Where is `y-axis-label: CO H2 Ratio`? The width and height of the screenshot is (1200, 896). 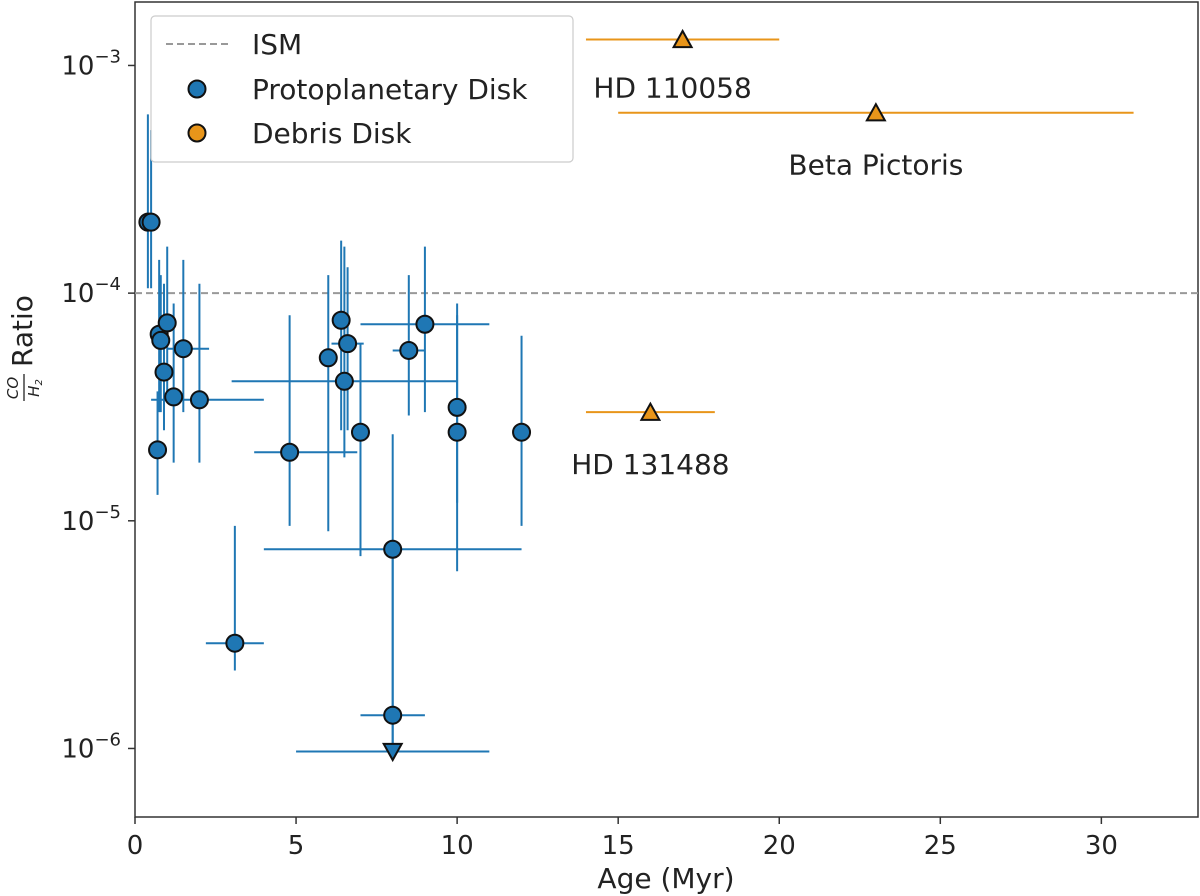 y-axis-label: CO H2 Ratio is located at coordinates (24, 348).